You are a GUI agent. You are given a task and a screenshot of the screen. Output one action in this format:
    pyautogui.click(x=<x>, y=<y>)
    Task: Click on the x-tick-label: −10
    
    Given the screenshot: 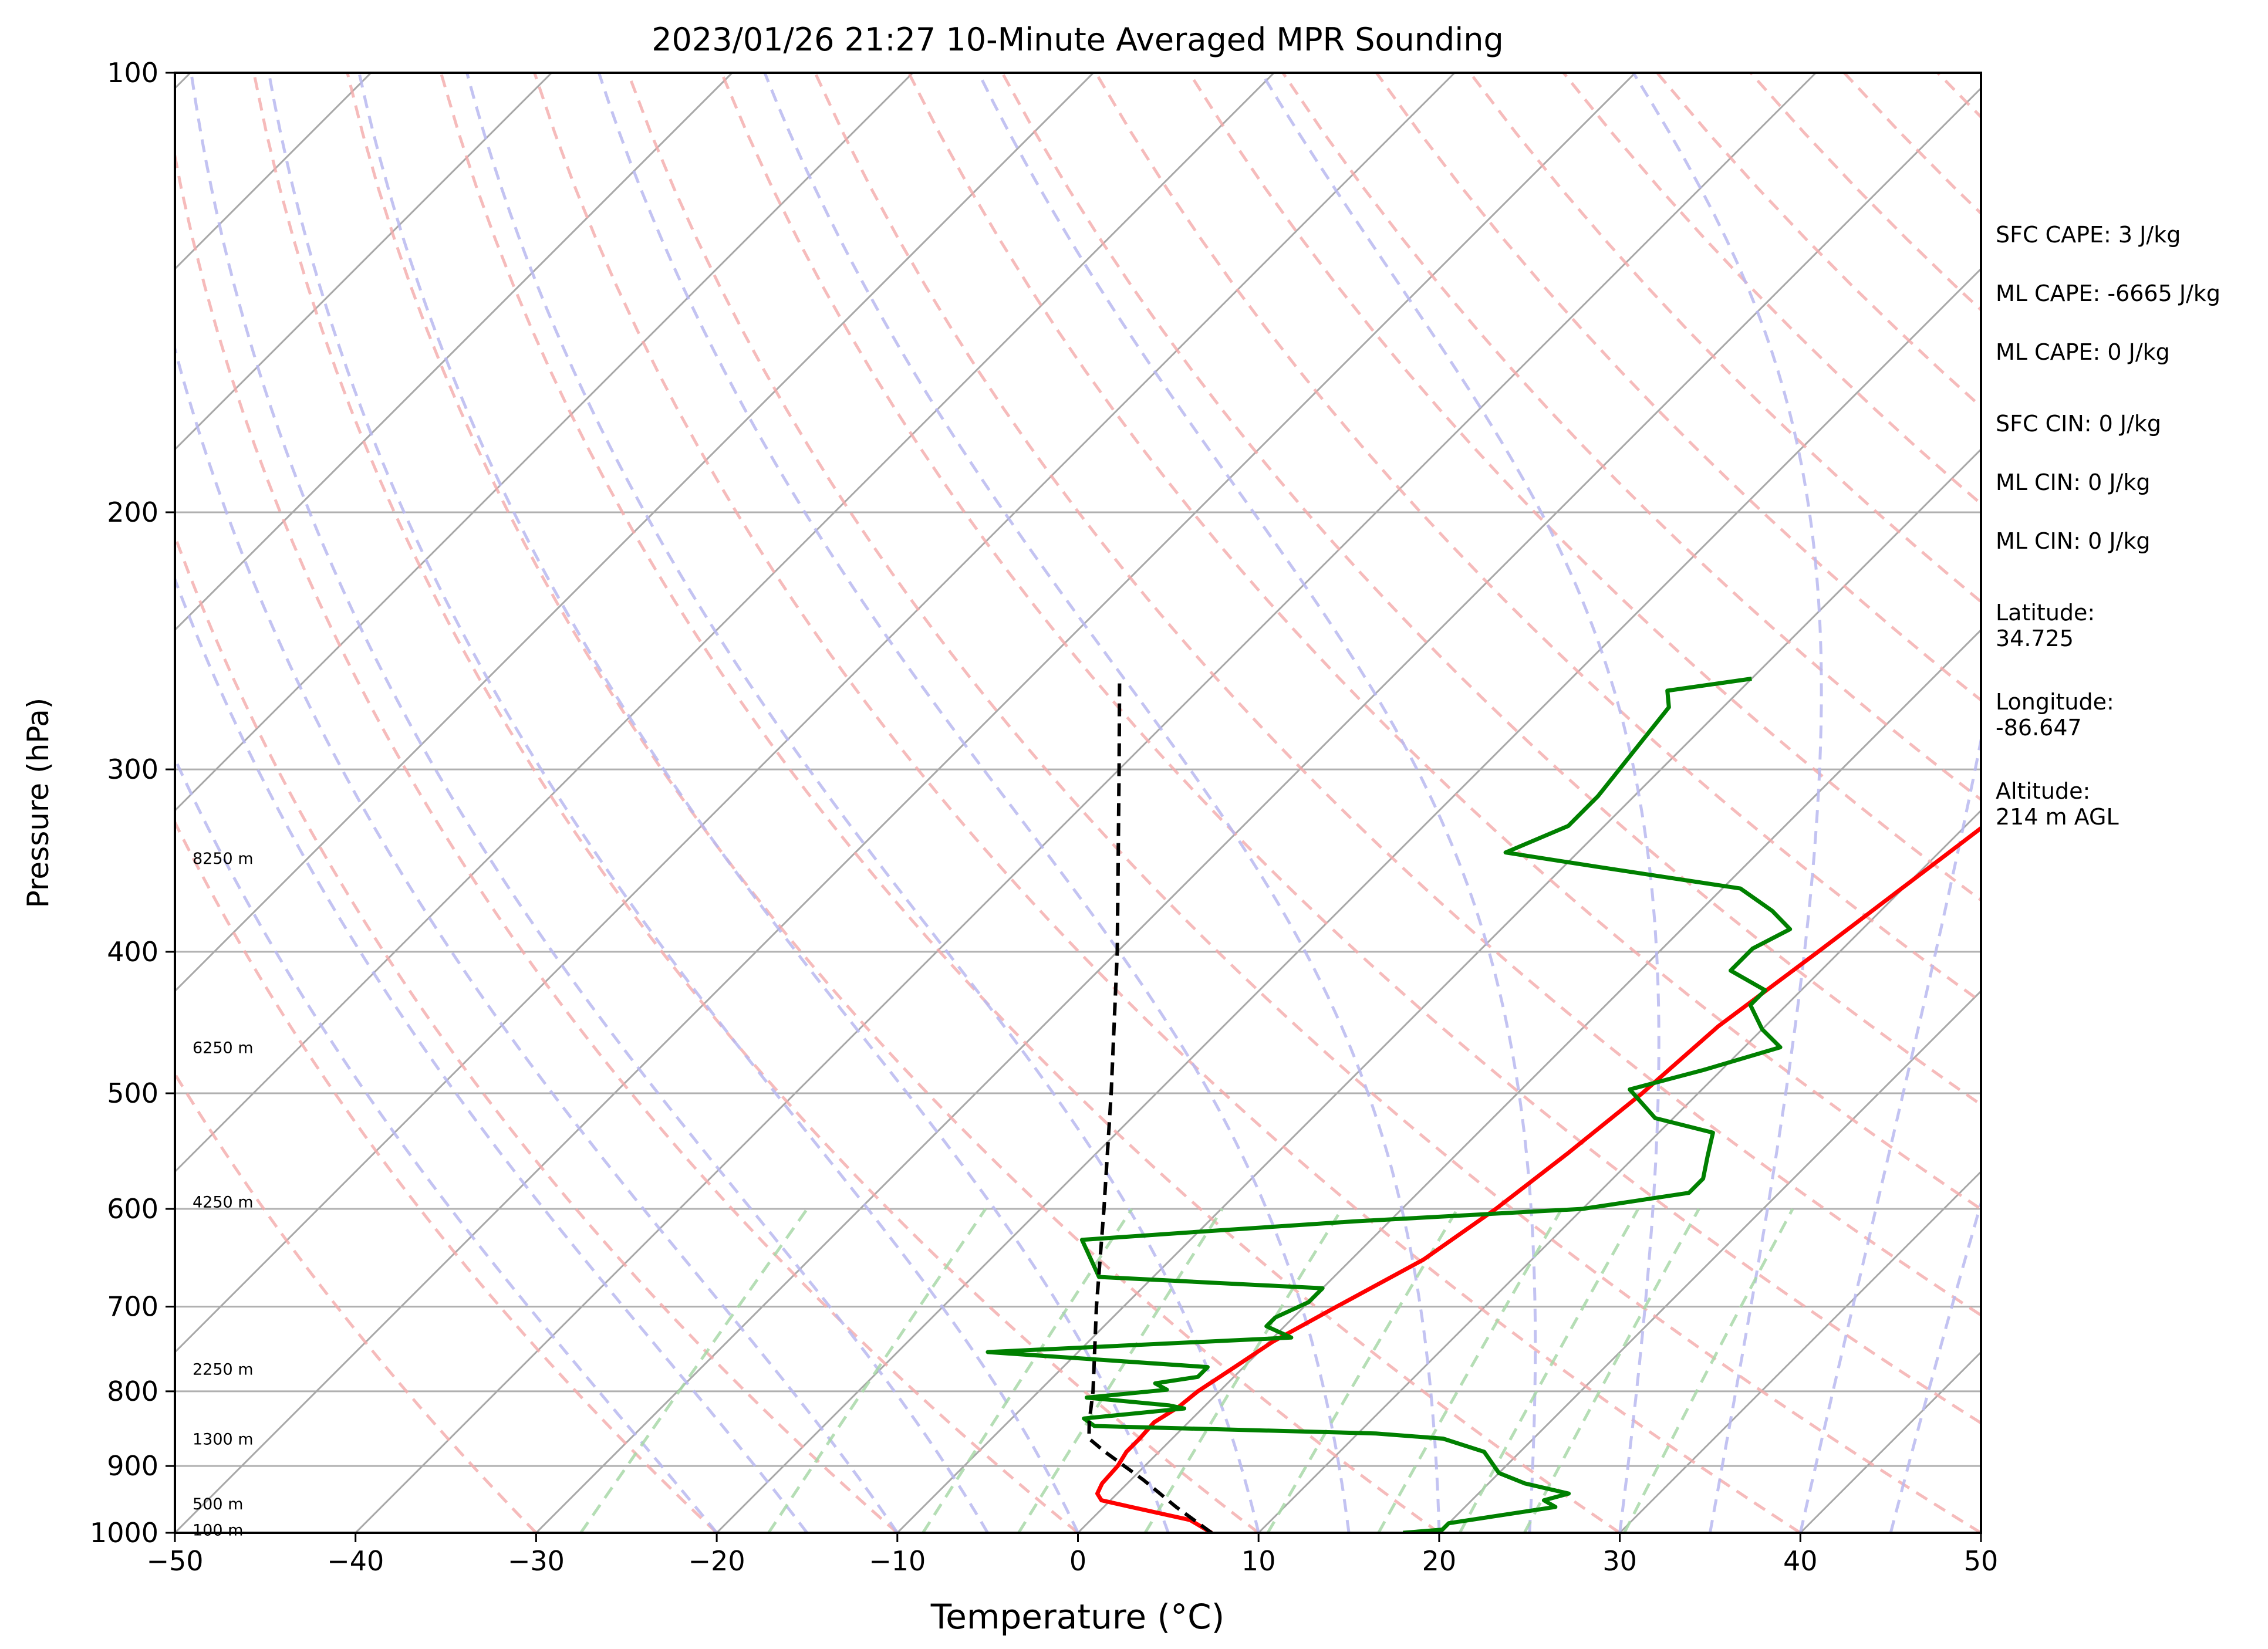 What is the action you would take?
    pyautogui.click(x=898, y=1561)
    